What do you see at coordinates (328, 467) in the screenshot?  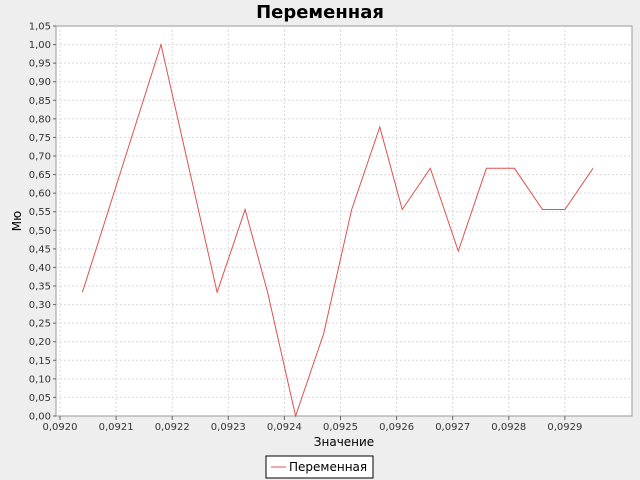 I see `legend-label: Переменная` at bounding box center [328, 467].